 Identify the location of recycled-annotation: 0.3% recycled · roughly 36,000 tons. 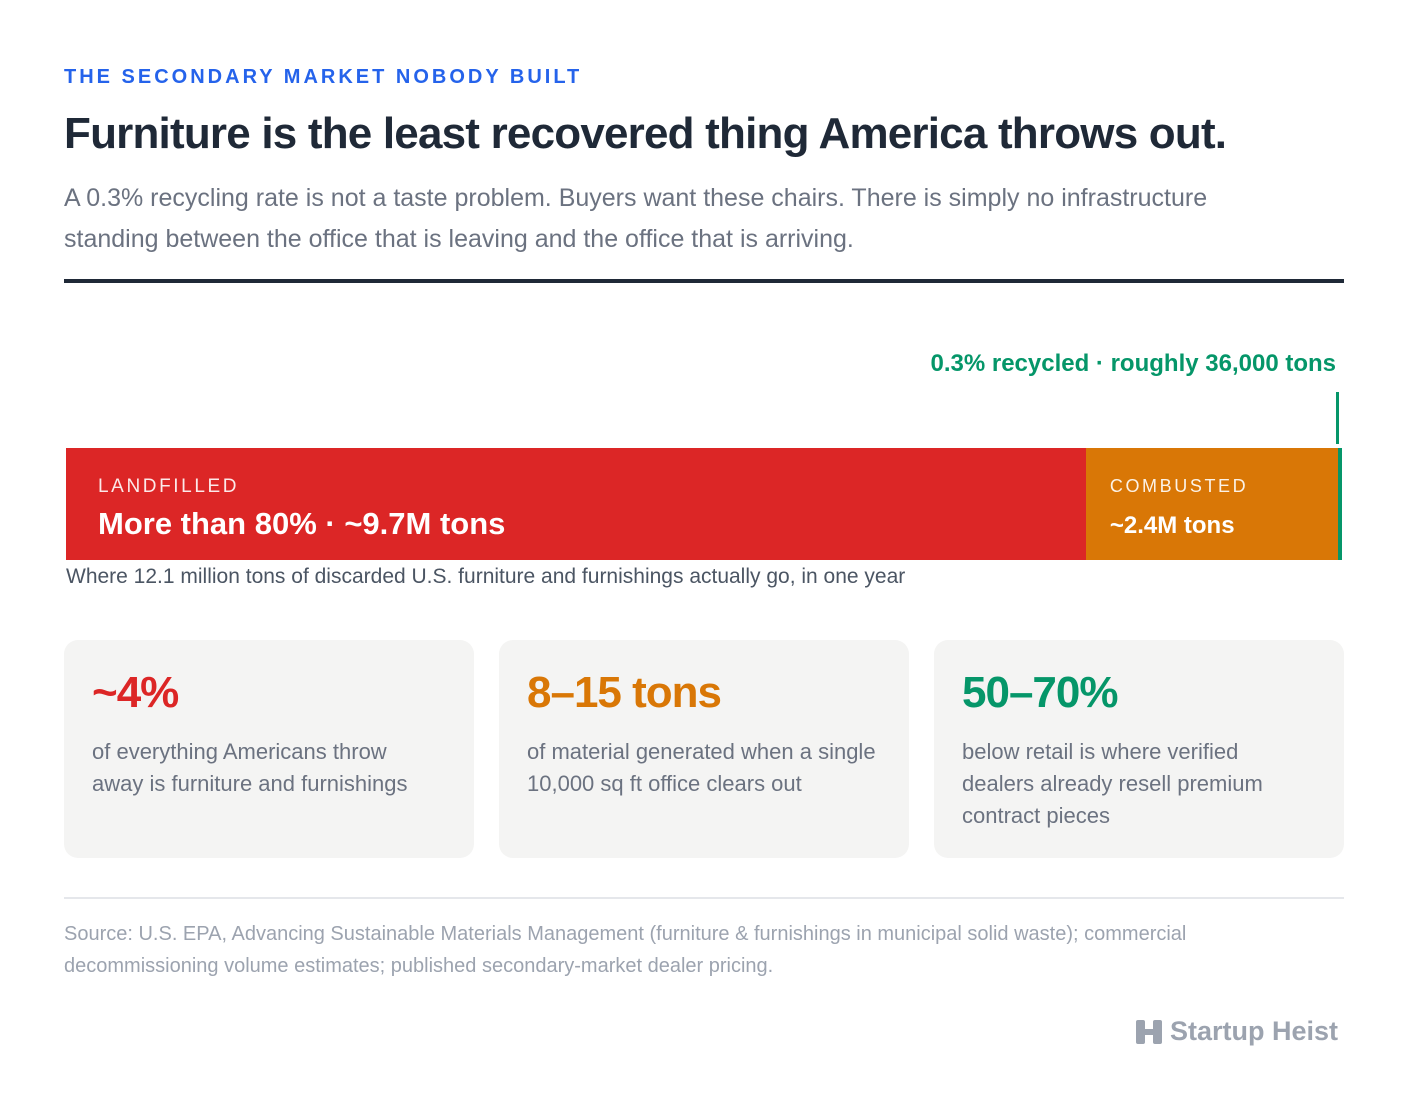
(1133, 363).